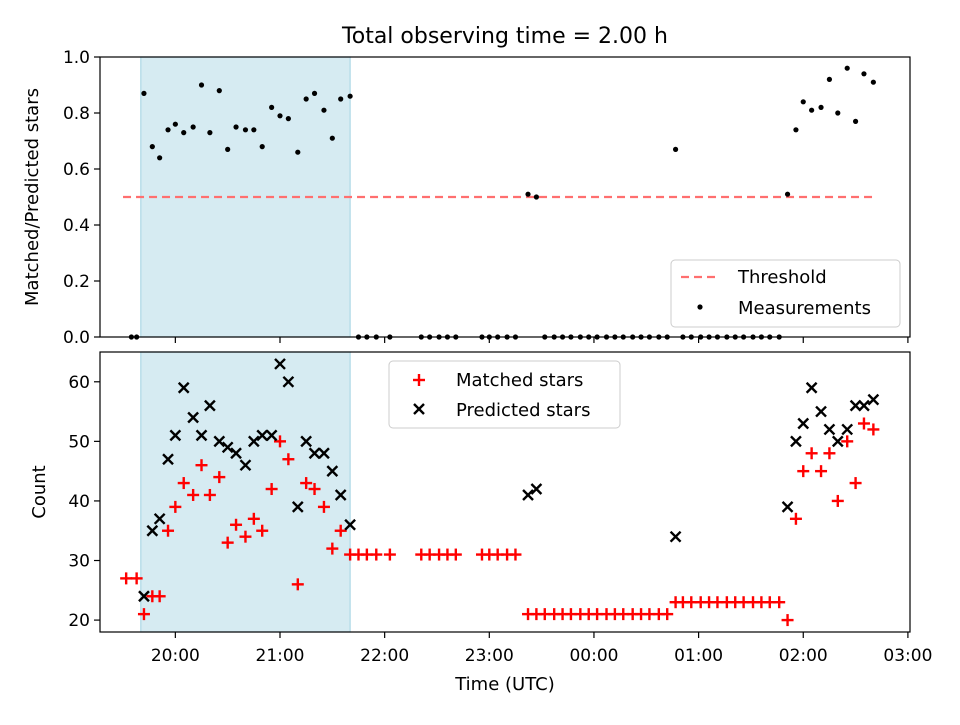 This screenshot has width=960, height=725. Describe the element at coordinates (79, 502) in the screenshot. I see `y-tick-label: 40` at that location.